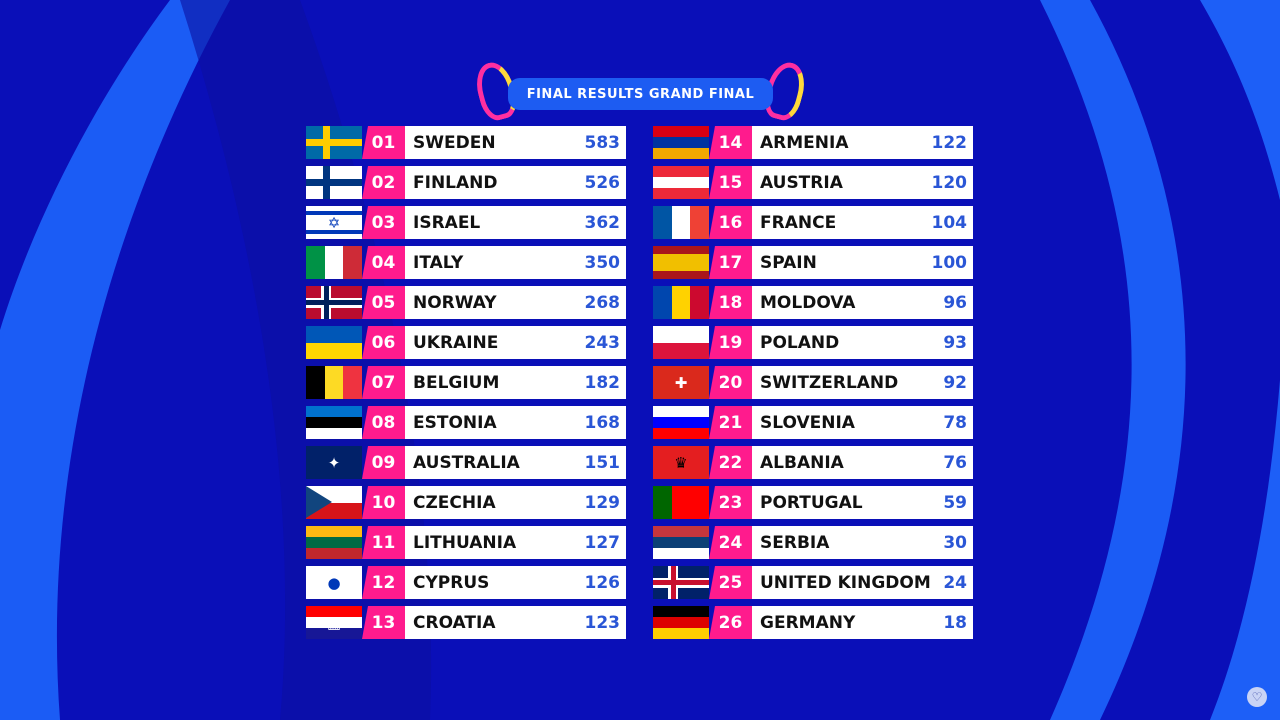 This screenshot has width=1280, height=720. Describe the element at coordinates (730, 182) in the screenshot. I see `rank: 15` at that location.